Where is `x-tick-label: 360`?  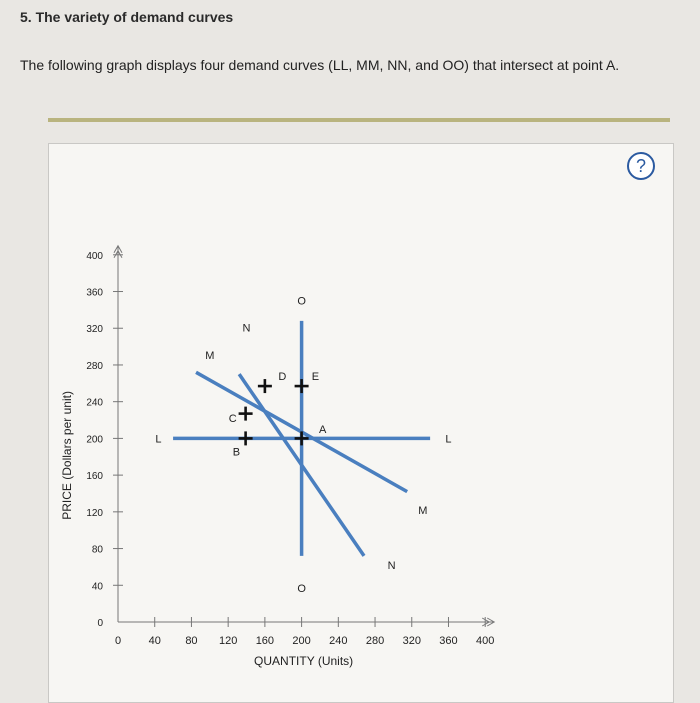
x-tick-label: 360 is located at coordinates (448, 641).